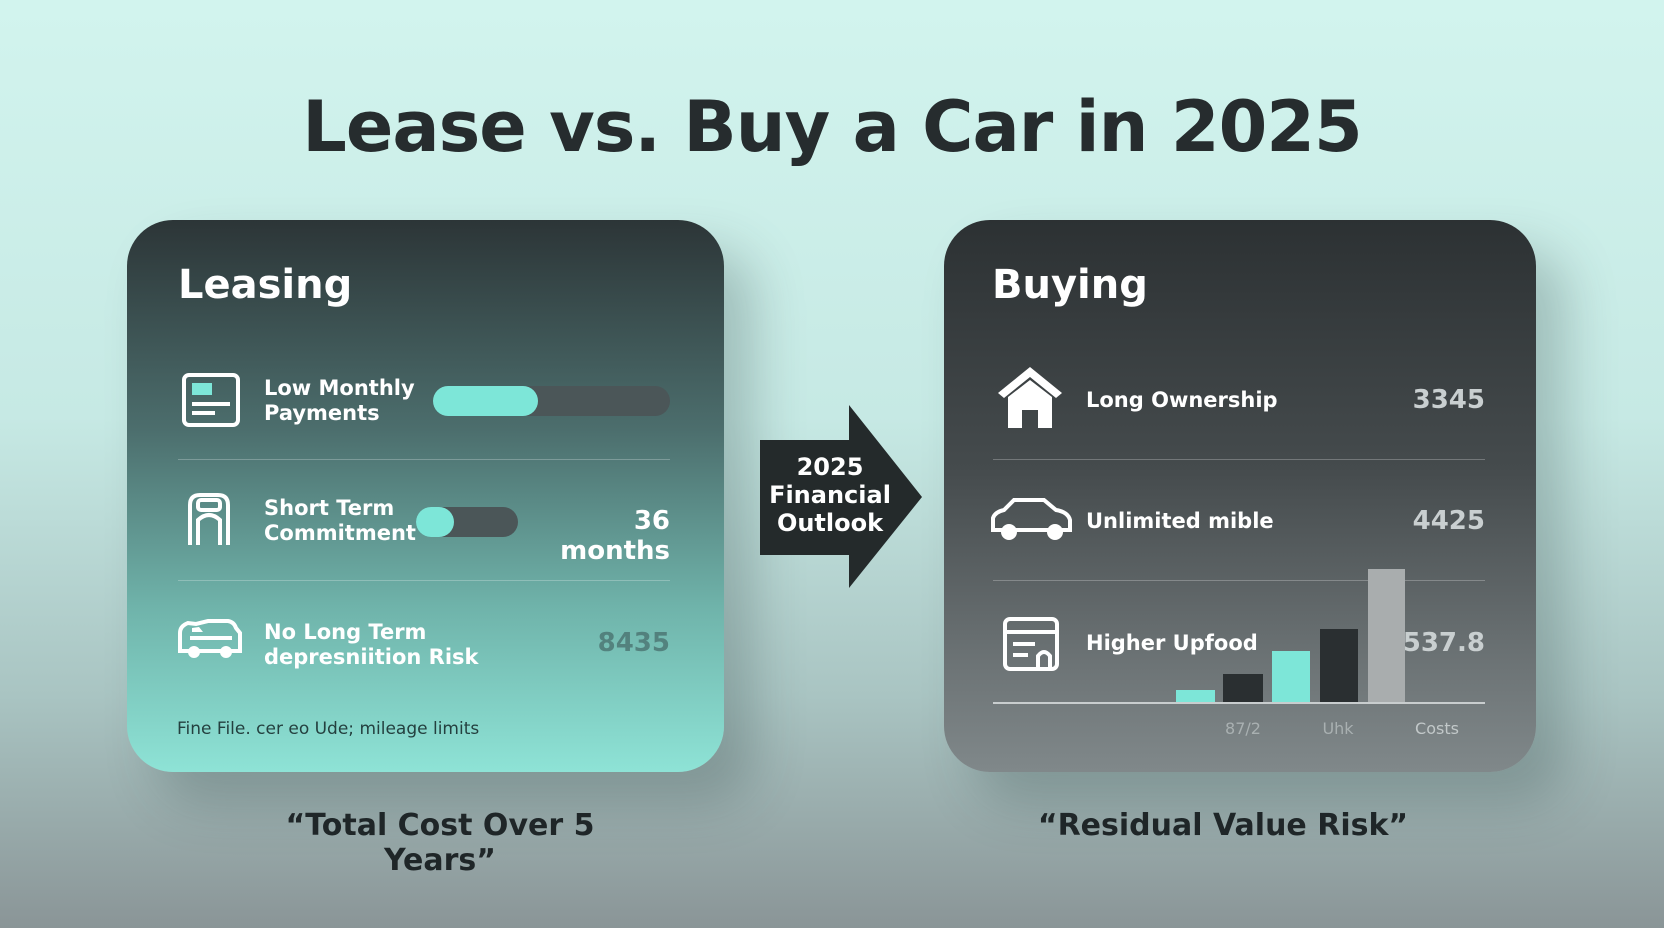 The width and height of the screenshot is (1664, 928). I want to click on page-title: Lease vs. Buy a Car in 2025, so click(832, 127).